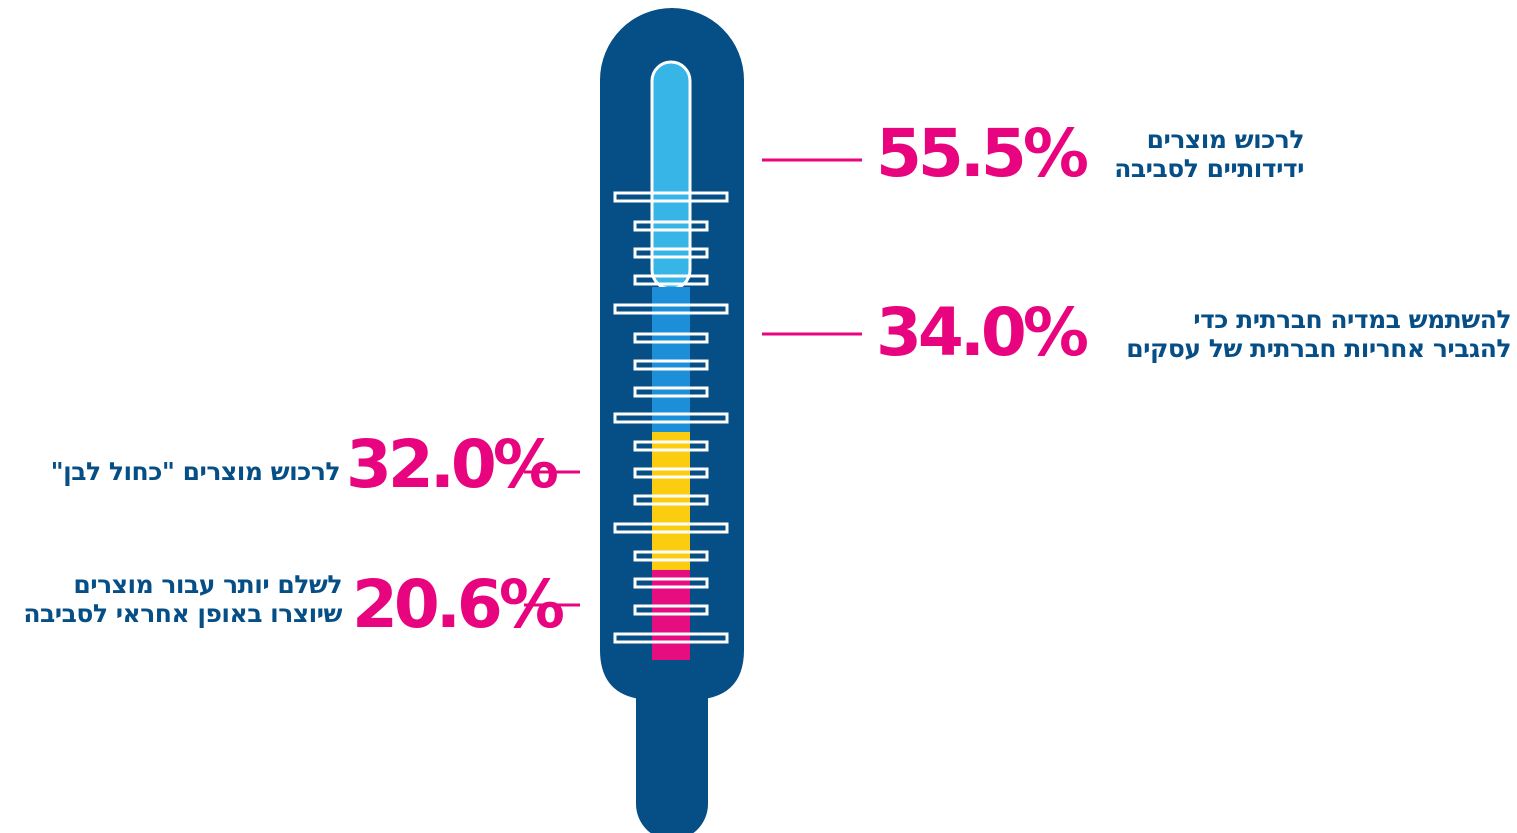 This screenshot has height=833, width=1517. I want to click on percent-blue-white: 32.0%, so click(452, 464).